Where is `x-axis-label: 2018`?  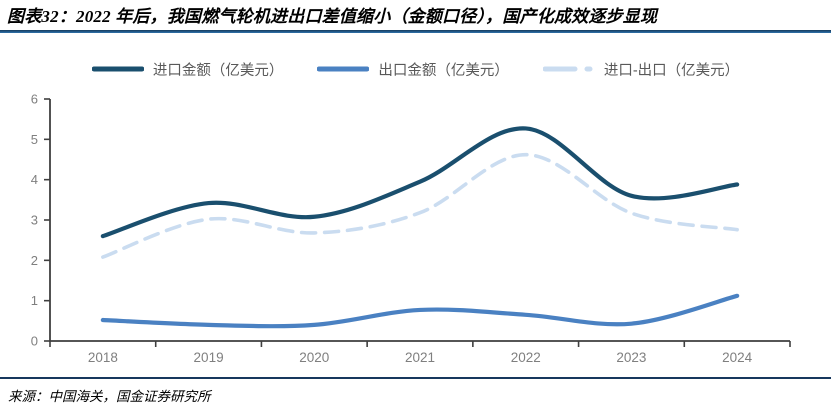 x-axis-label: 2018 is located at coordinates (103, 357).